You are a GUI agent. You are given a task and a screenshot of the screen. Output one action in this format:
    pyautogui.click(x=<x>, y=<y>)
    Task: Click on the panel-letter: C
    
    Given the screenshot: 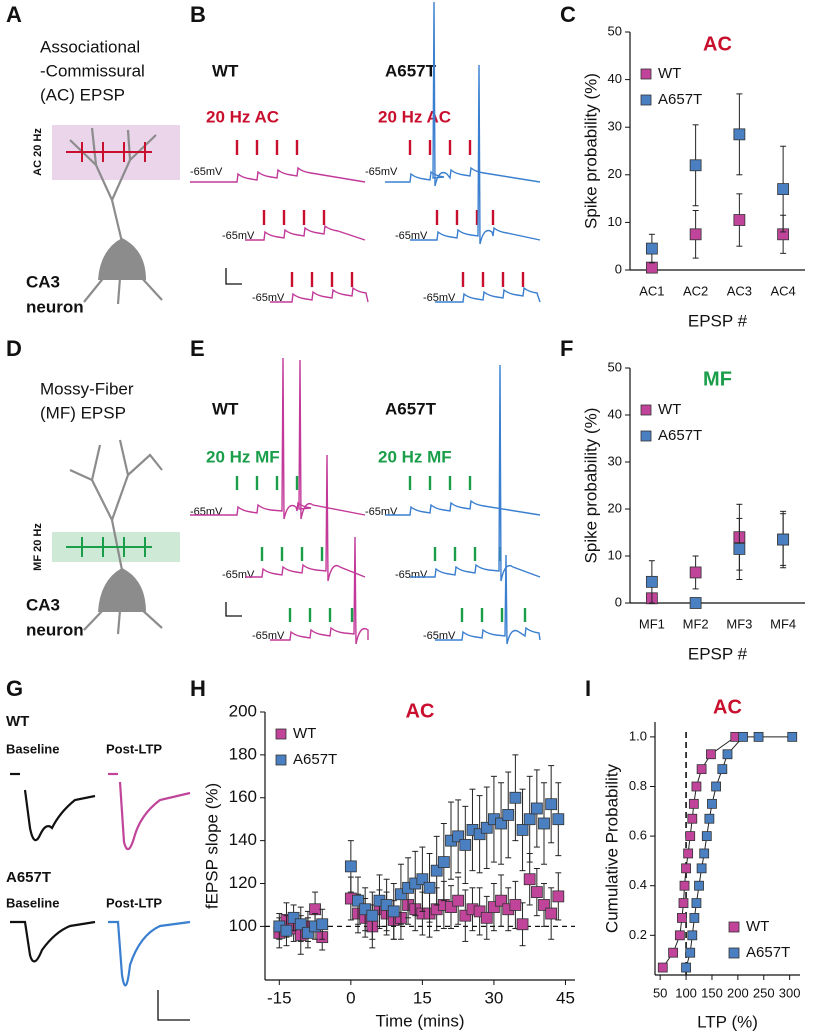 What is the action you would take?
    pyautogui.click(x=568, y=14)
    